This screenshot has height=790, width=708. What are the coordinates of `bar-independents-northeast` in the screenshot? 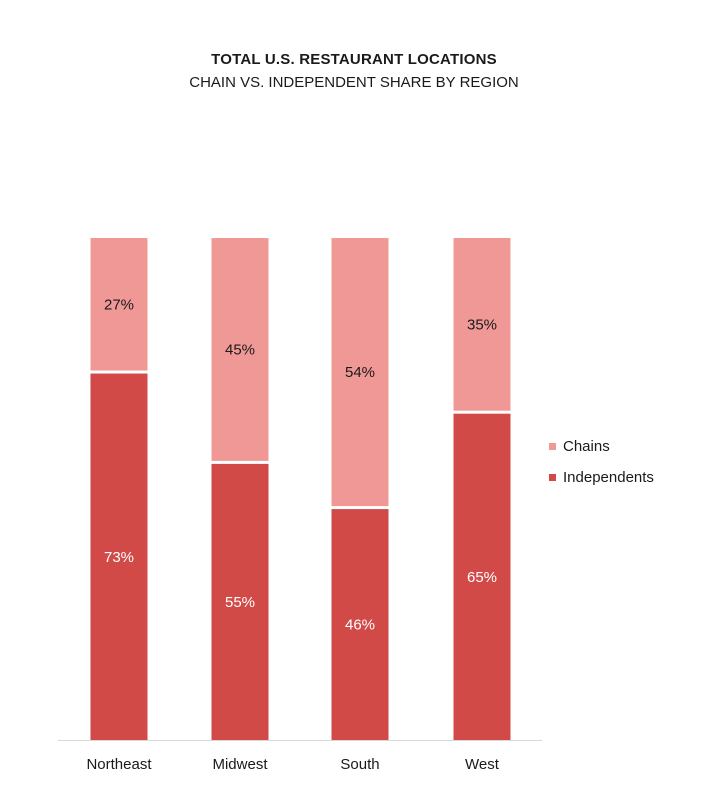 It's located at (119, 556).